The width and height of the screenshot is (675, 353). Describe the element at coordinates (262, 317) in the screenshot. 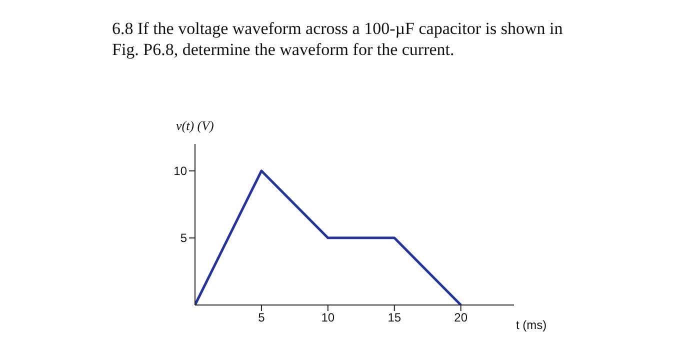

I see `x-tick-label: 5` at that location.